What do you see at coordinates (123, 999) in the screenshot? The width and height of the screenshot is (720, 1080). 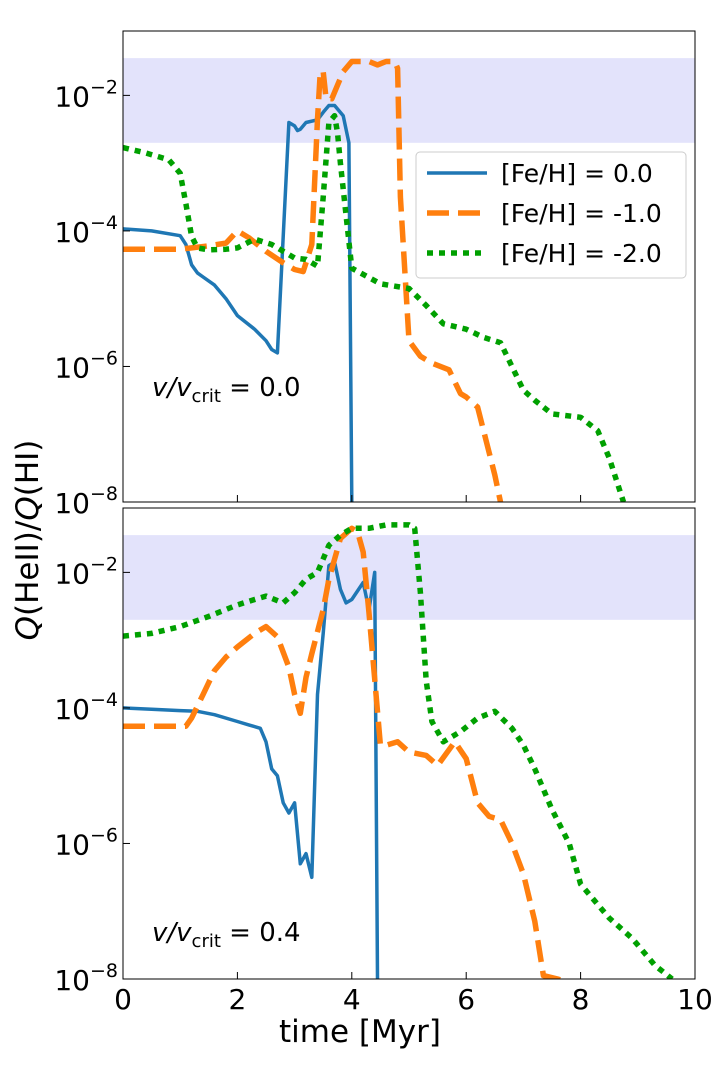 I see `x-tick-label: 0` at bounding box center [123, 999].